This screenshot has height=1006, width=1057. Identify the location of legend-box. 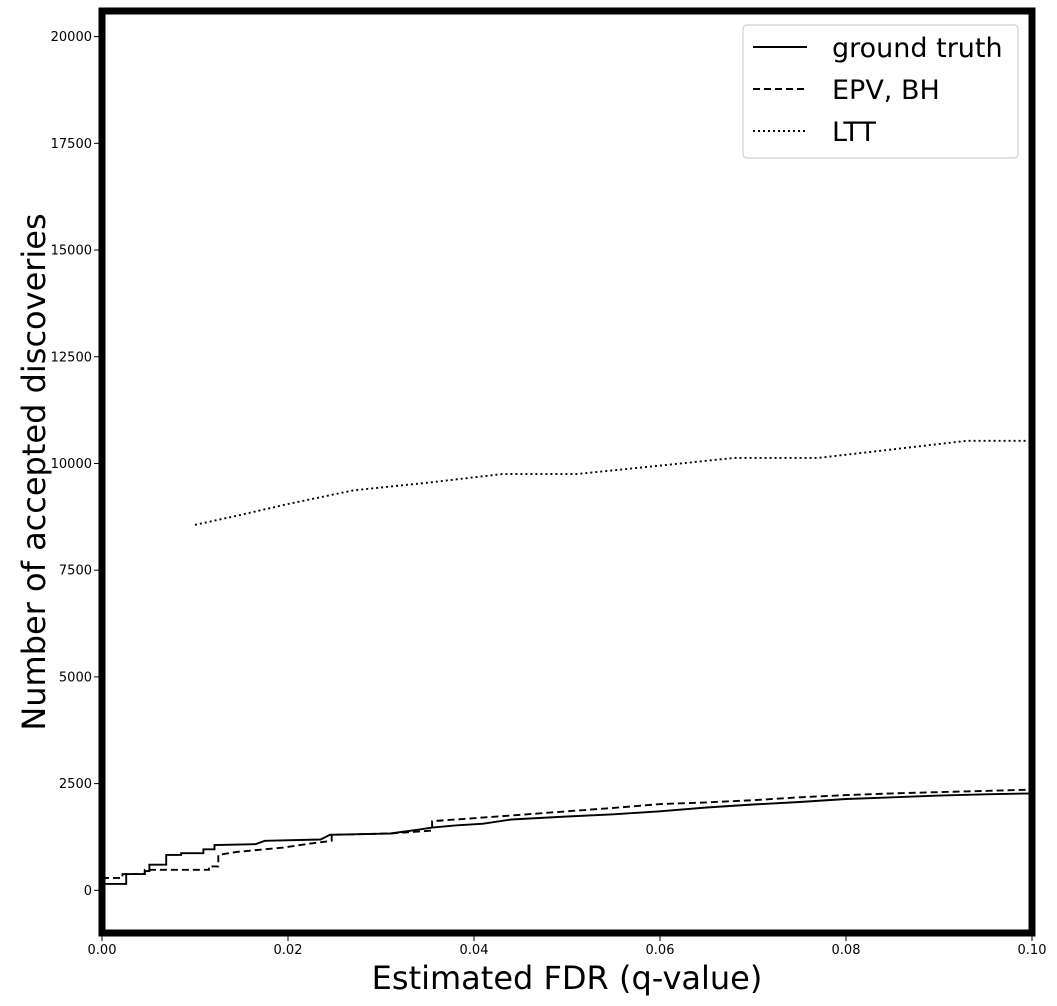
(880, 91).